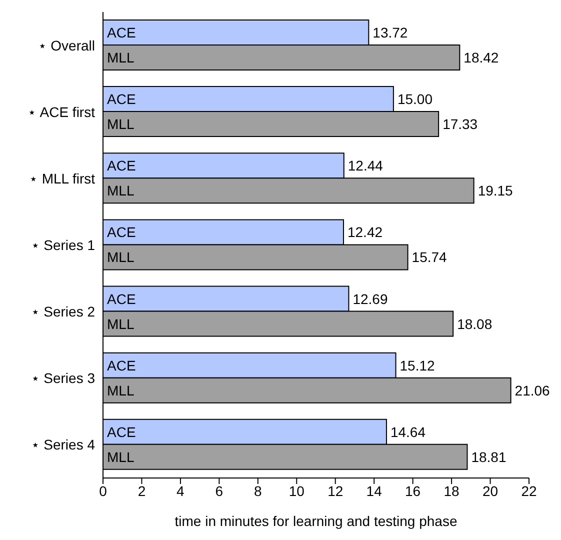 The width and height of the screenshot is (561, 540). Describe the element at coordinates (415, 99) in the screenshot. I see `data-label: 15.00` at that location.